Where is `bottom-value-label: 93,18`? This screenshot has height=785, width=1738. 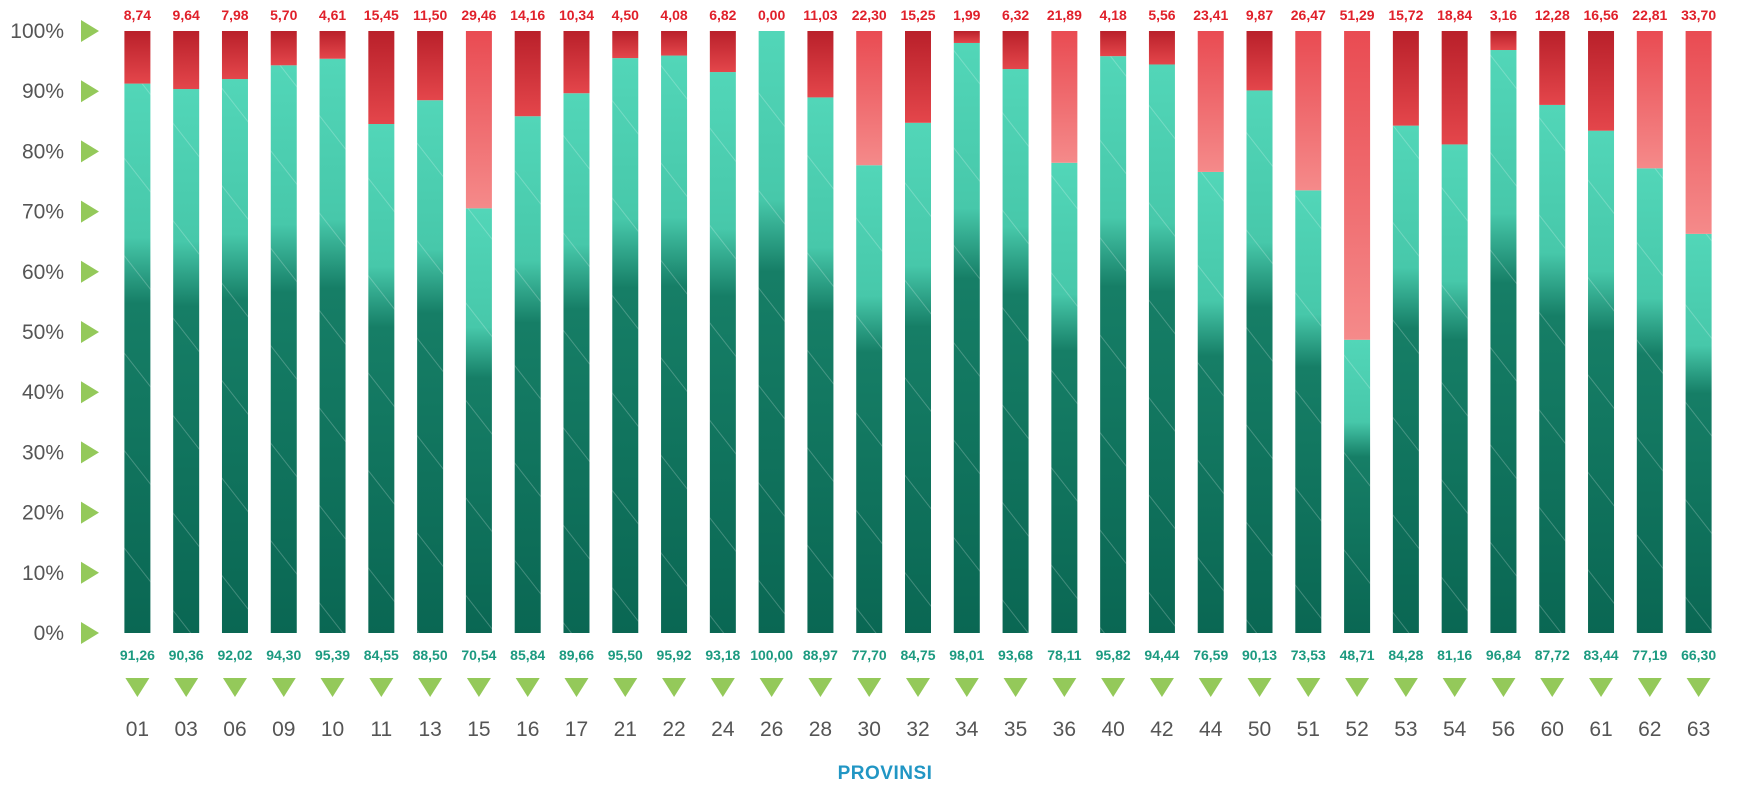 bottom-value-label: 93,18 is located at coordinates (722, 655).